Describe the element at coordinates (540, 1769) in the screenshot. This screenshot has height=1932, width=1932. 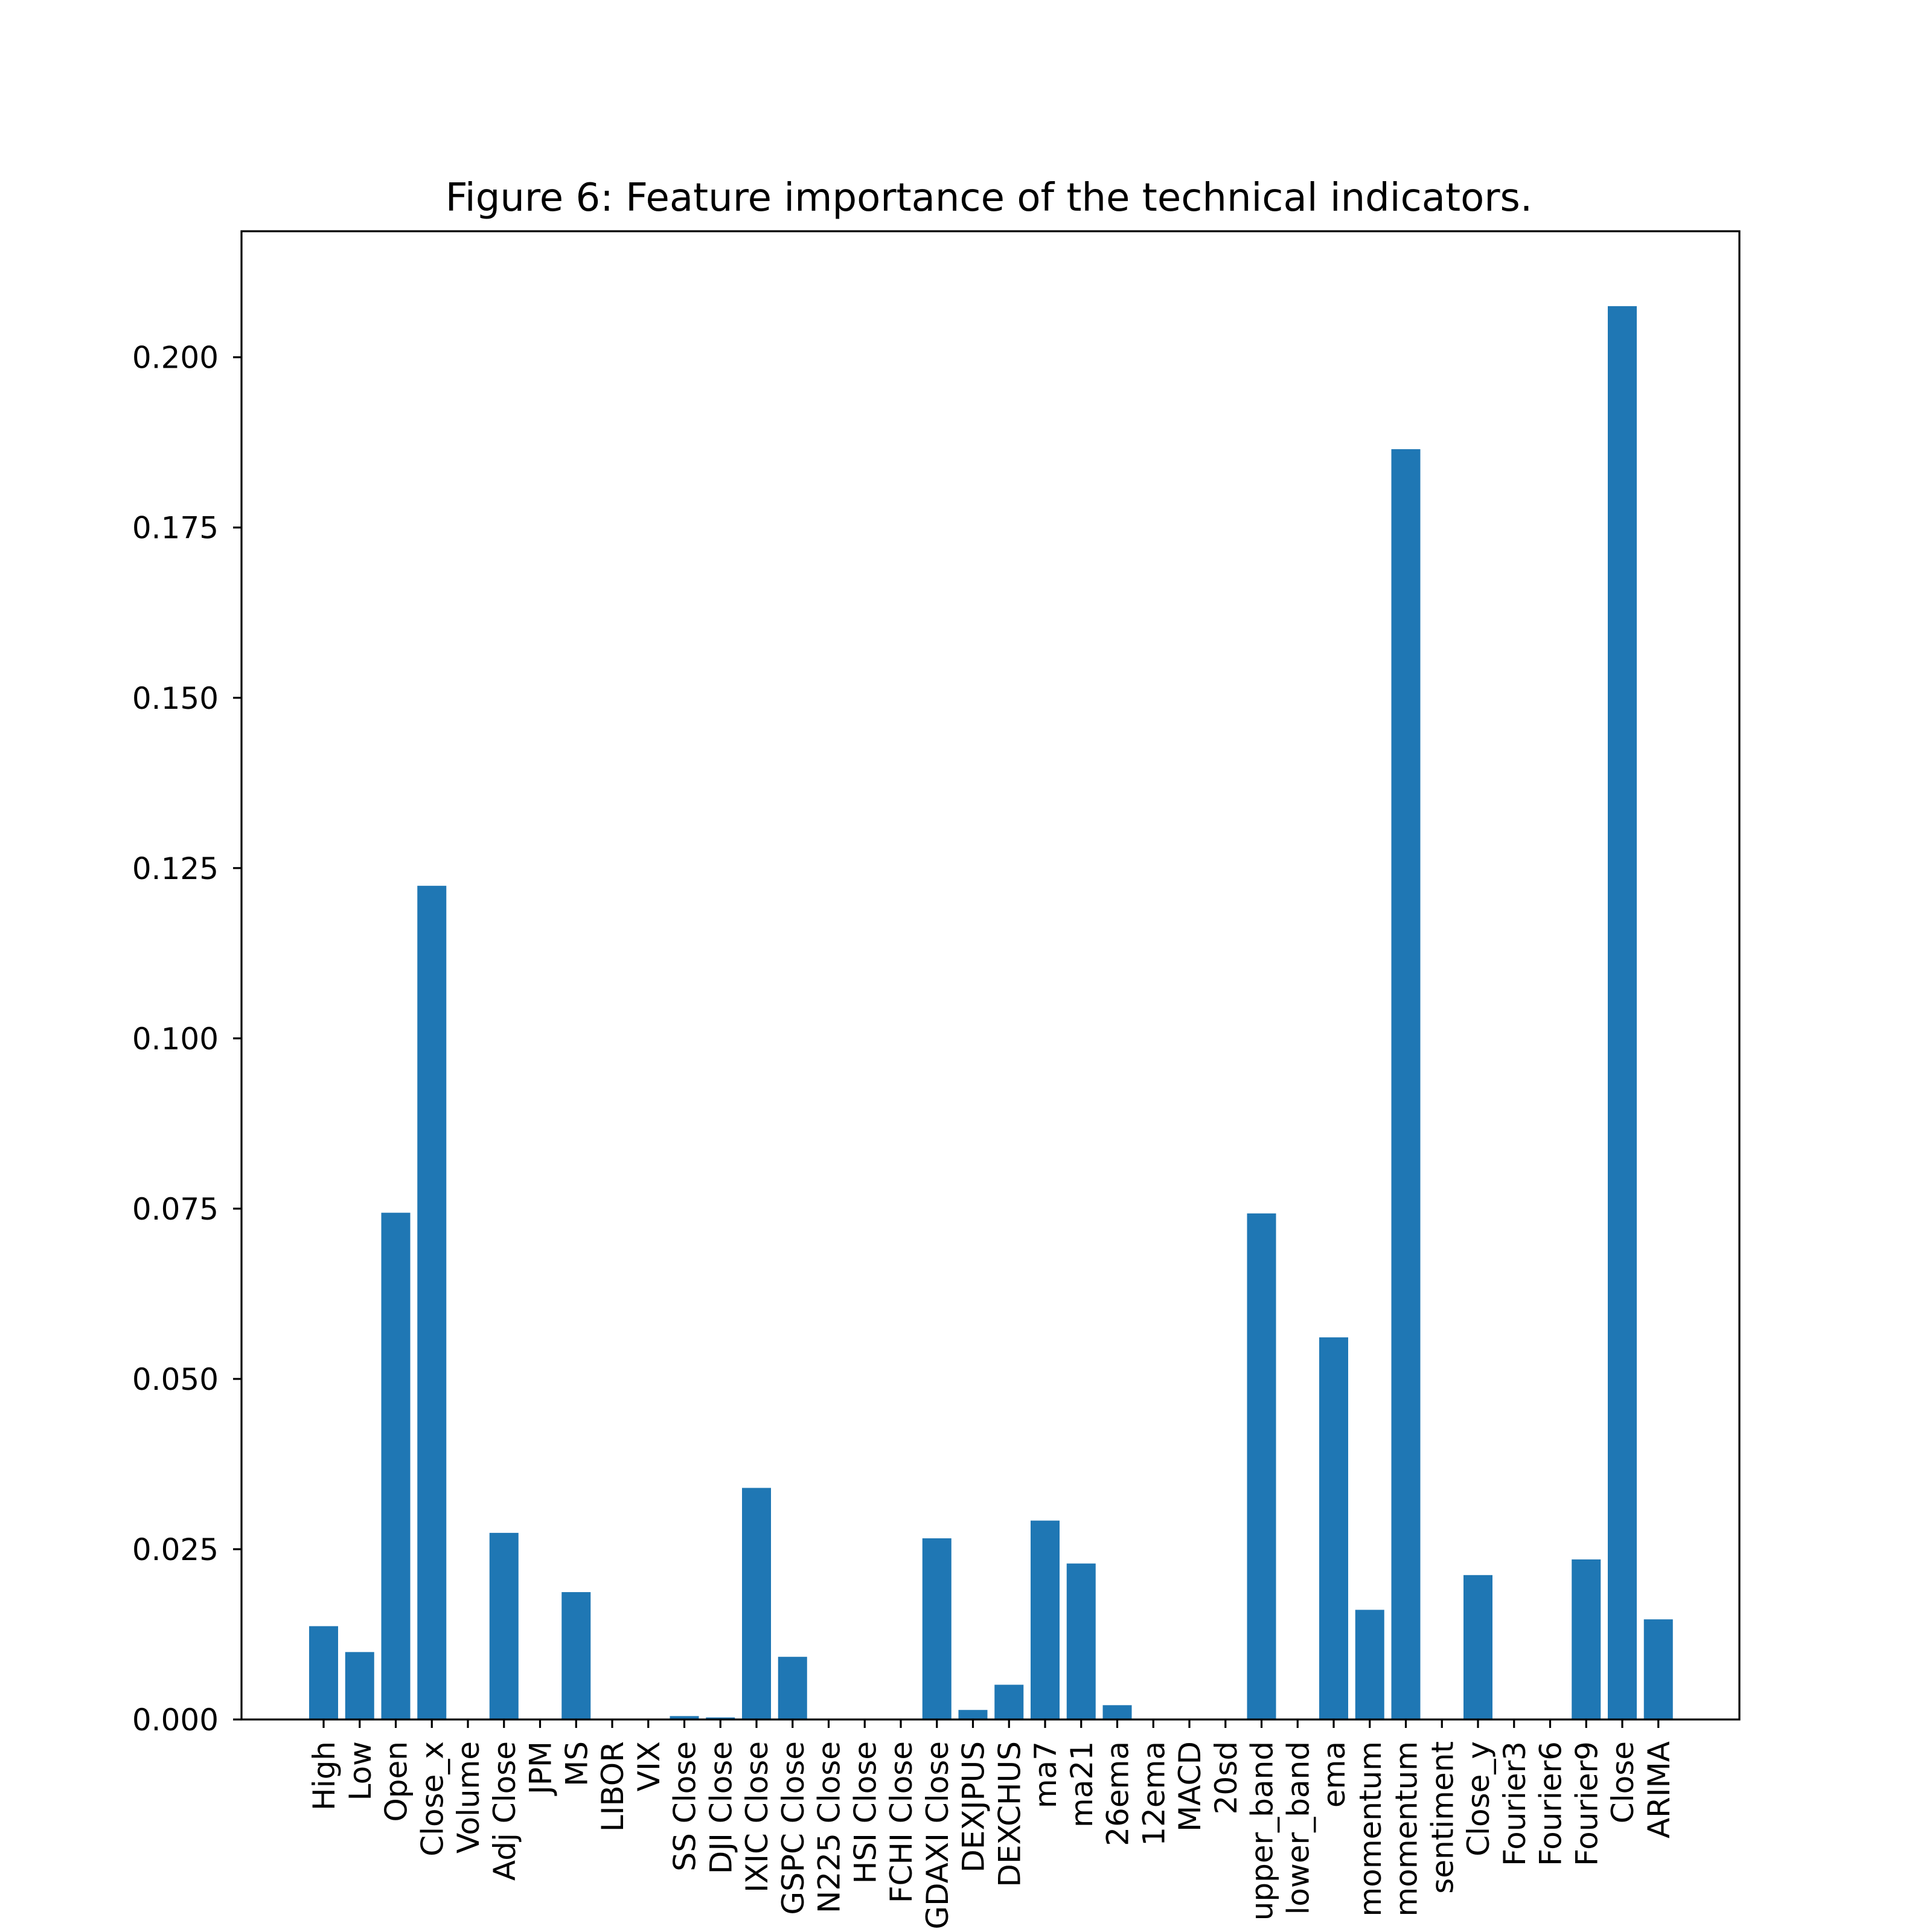
I see `x-tick-label-6: JPM` at that location.